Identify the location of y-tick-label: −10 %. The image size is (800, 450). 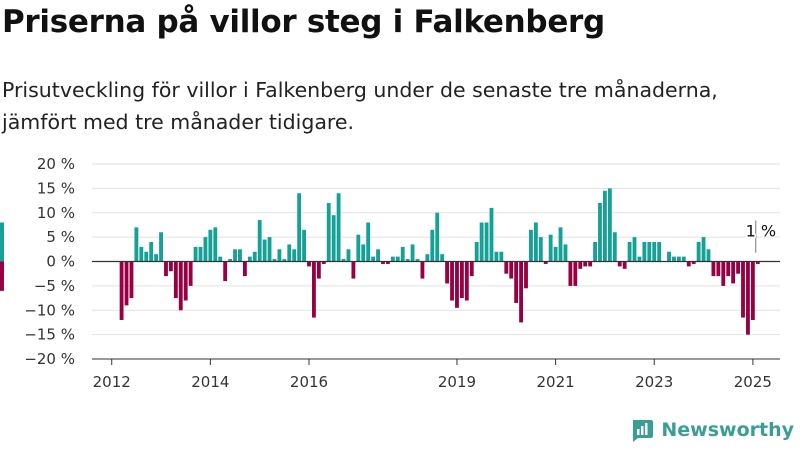
(49, 310).